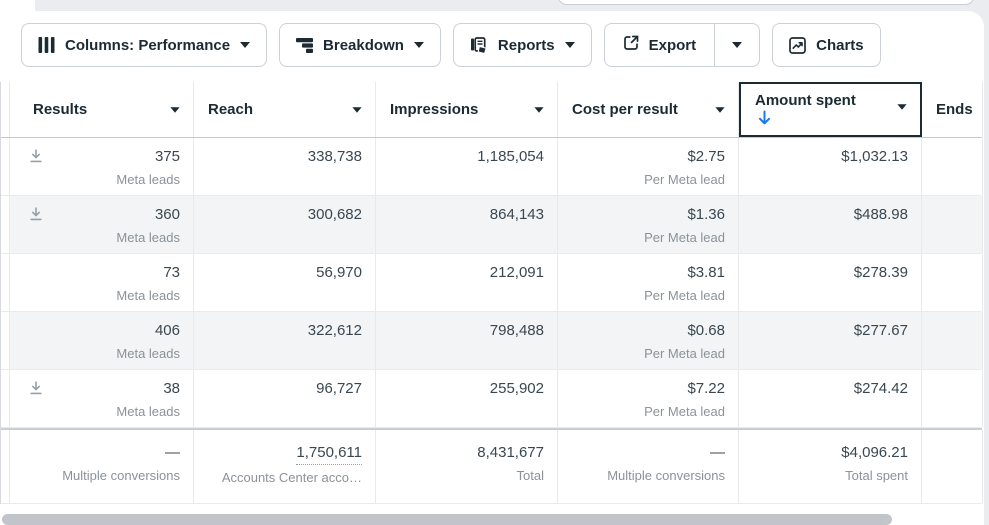 The image size is (989, 525). Describe the element at coordinates (451, 45) in the screenshot. I see `toolbar: Columns: Performance Breakdown` at that location.